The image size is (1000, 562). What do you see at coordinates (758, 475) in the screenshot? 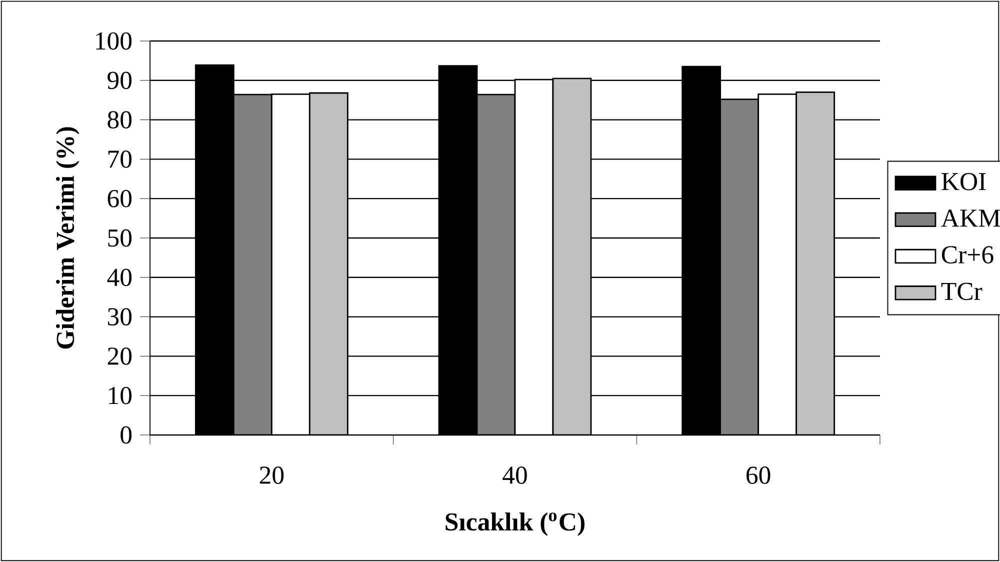
I see `x-tick-label: 60` at bounding box center [758, 475].